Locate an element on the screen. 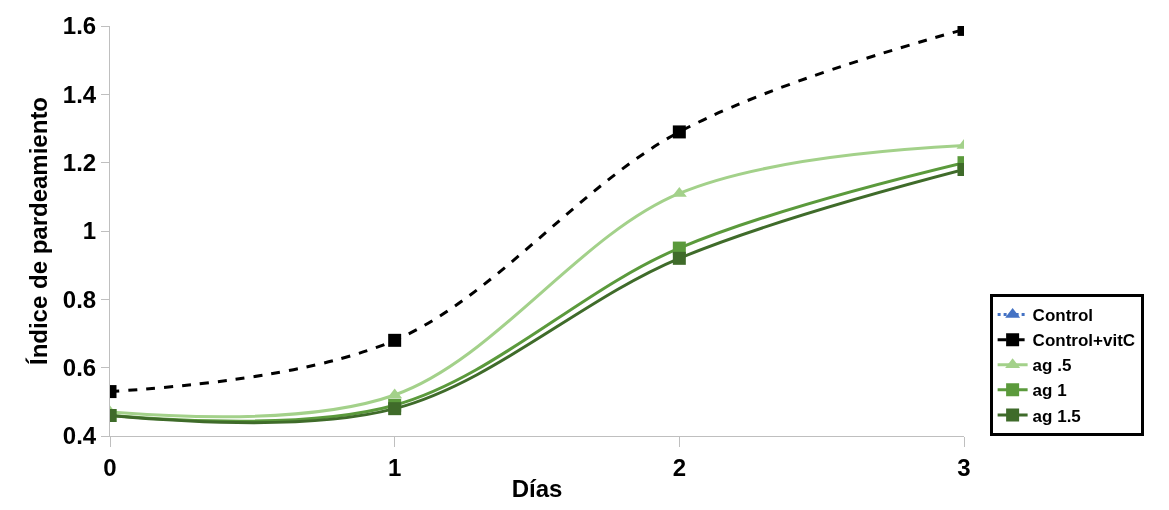 The height and width of the screenshot is (510, 1169). x-tick-label: 0 is located at coordinates (110, 467).